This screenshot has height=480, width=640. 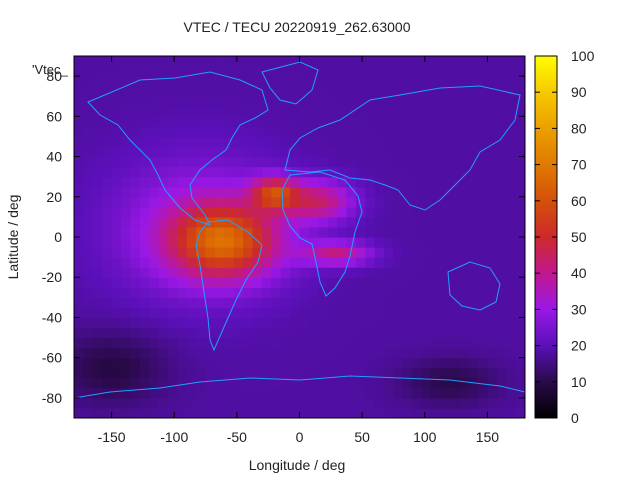 What do you see at coordinates (54, 197) in the screenshot?
I see `y-tick-label: 20` at bounding box center [54, 197].